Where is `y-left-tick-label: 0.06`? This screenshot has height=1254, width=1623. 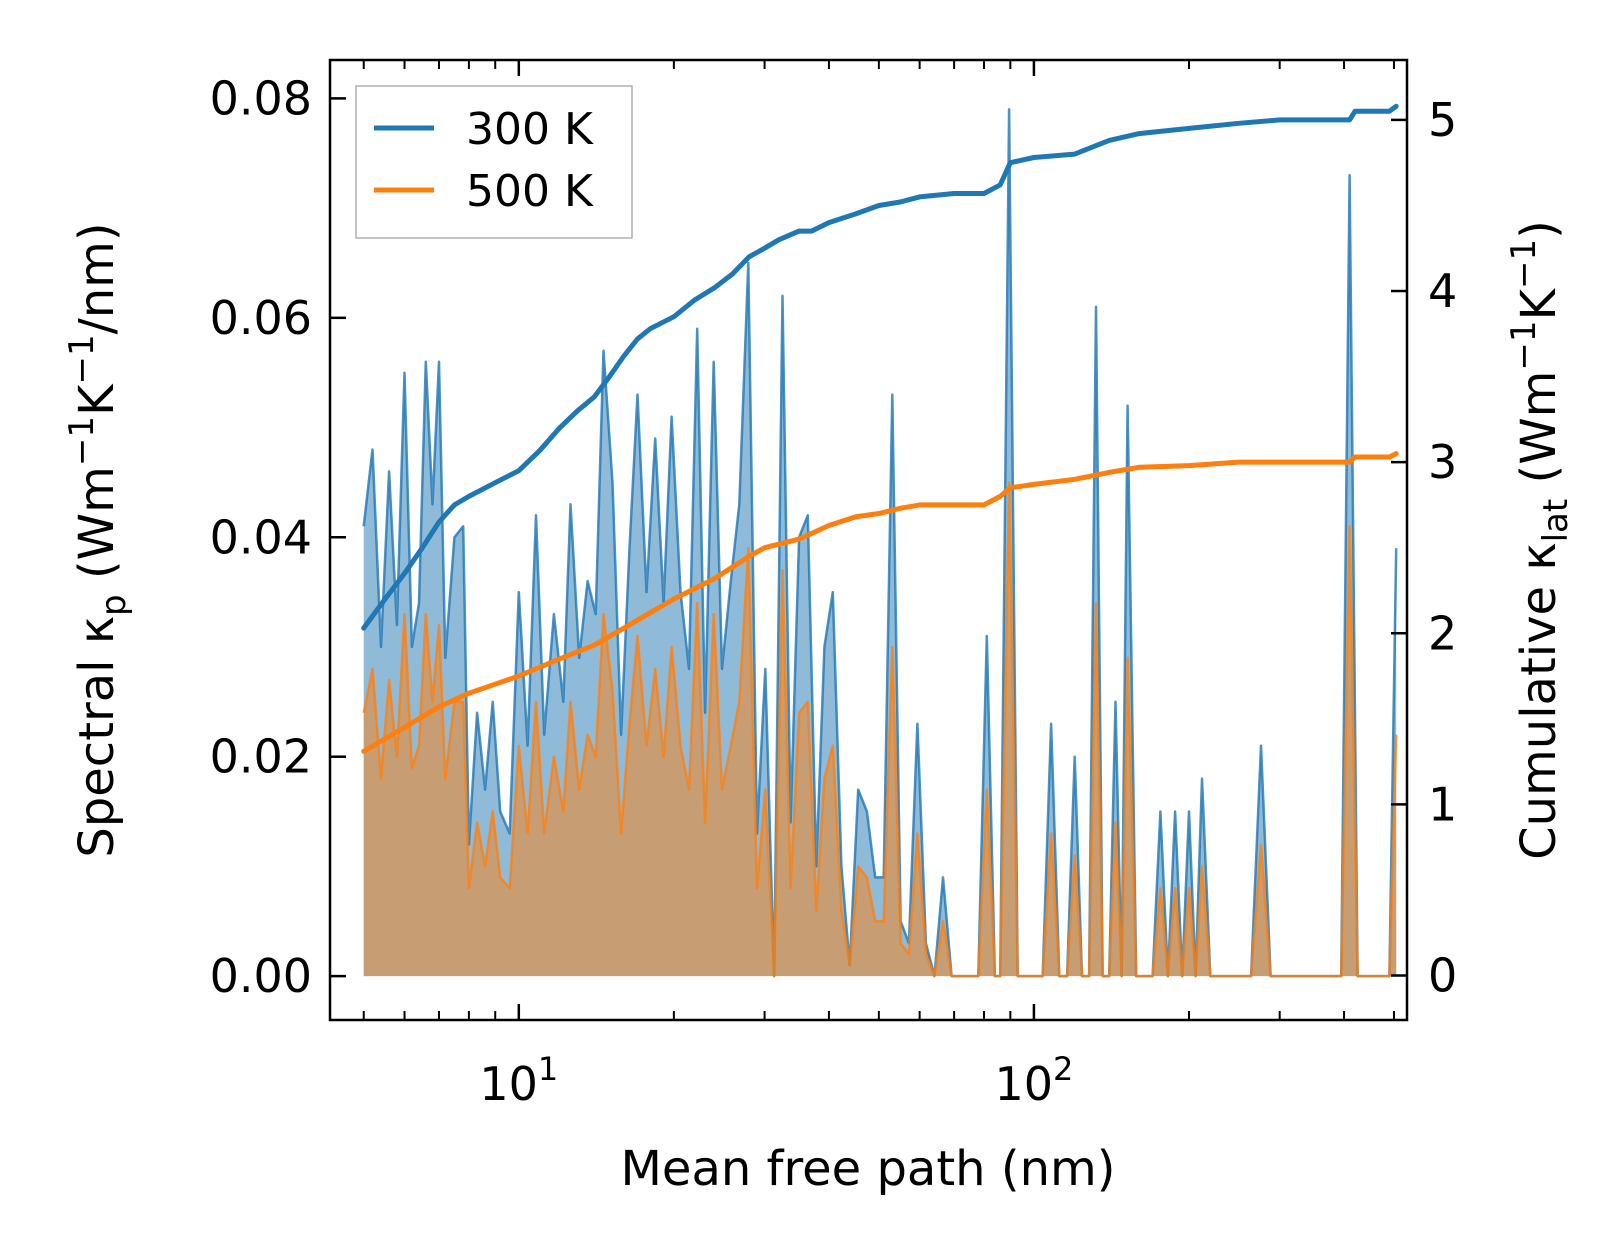
y-left-tick-label: 0.06 is located at coordinates (261, 318).